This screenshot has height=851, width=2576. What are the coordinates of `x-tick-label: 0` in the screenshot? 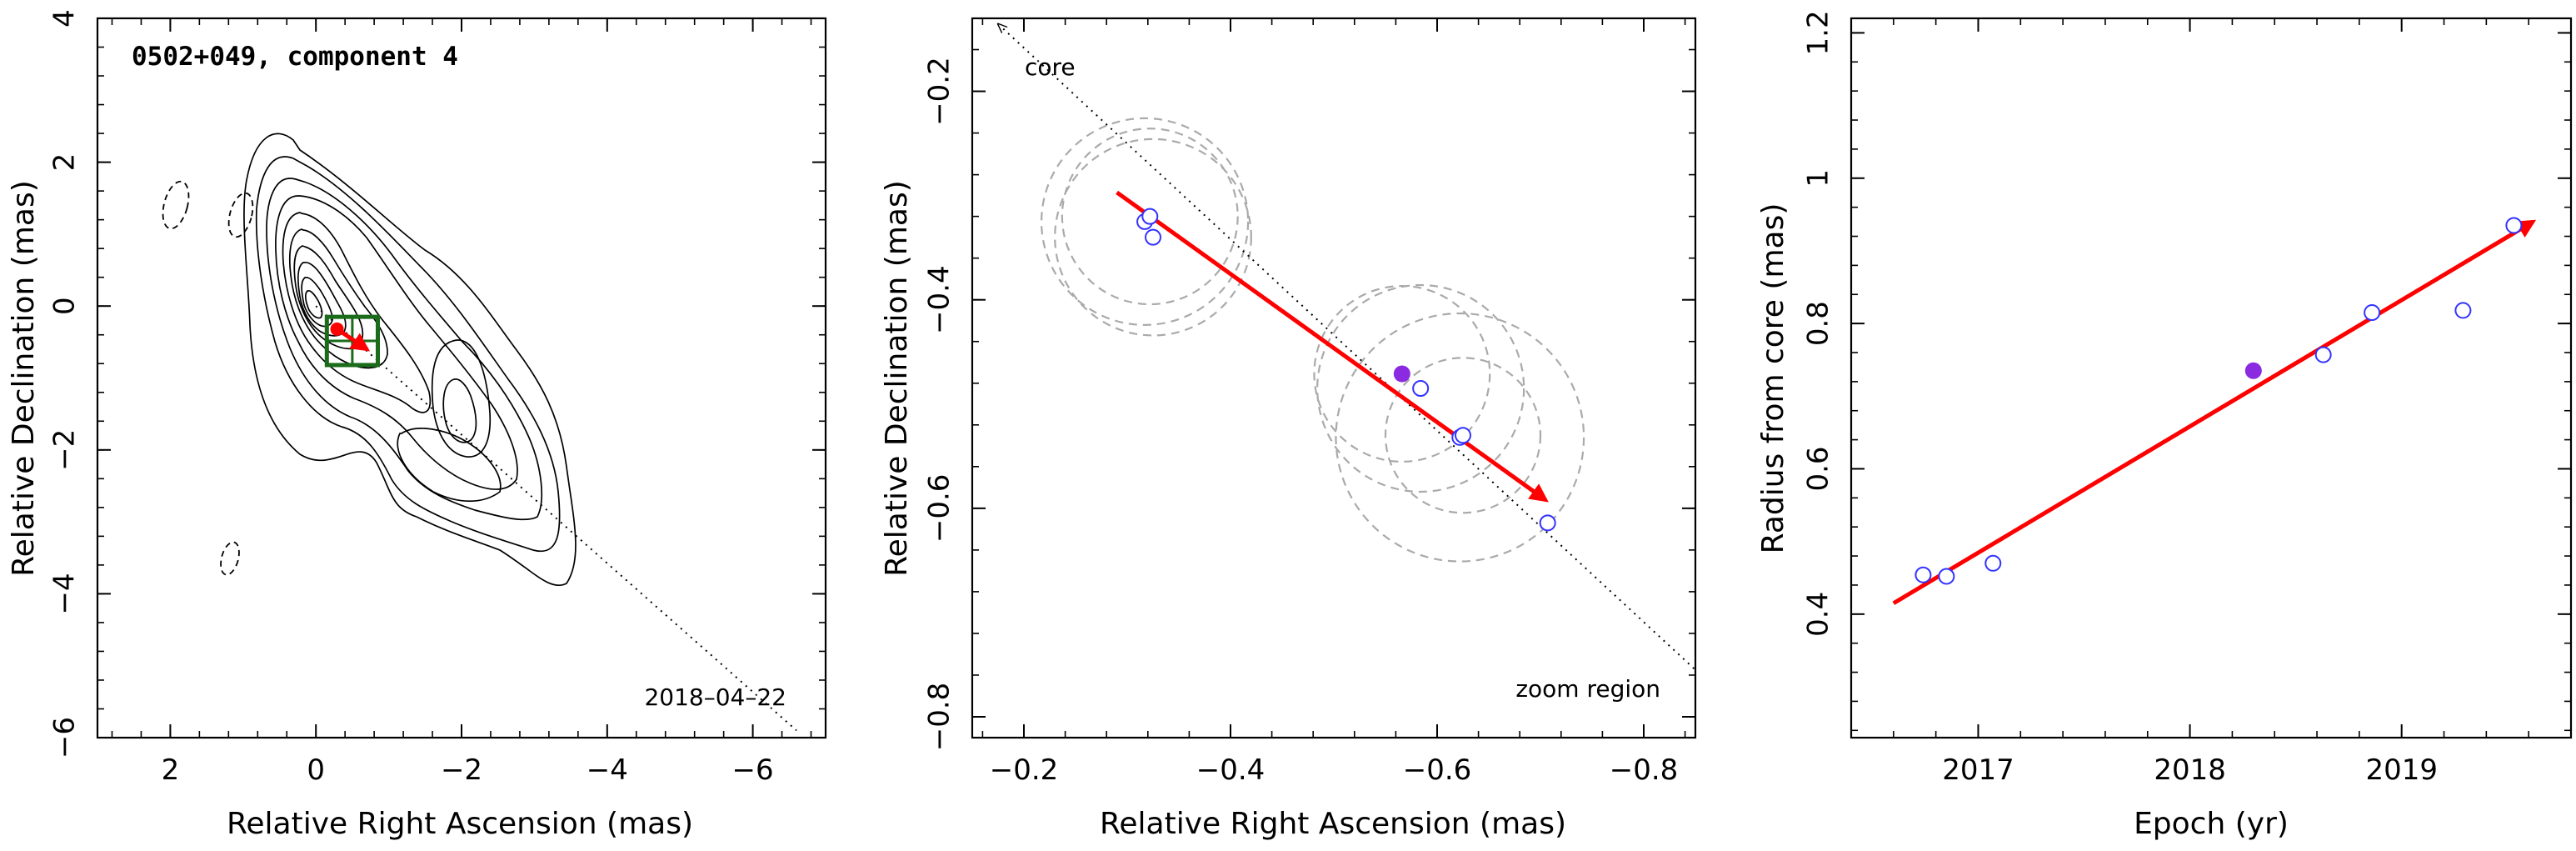 It's located at (316, 770).